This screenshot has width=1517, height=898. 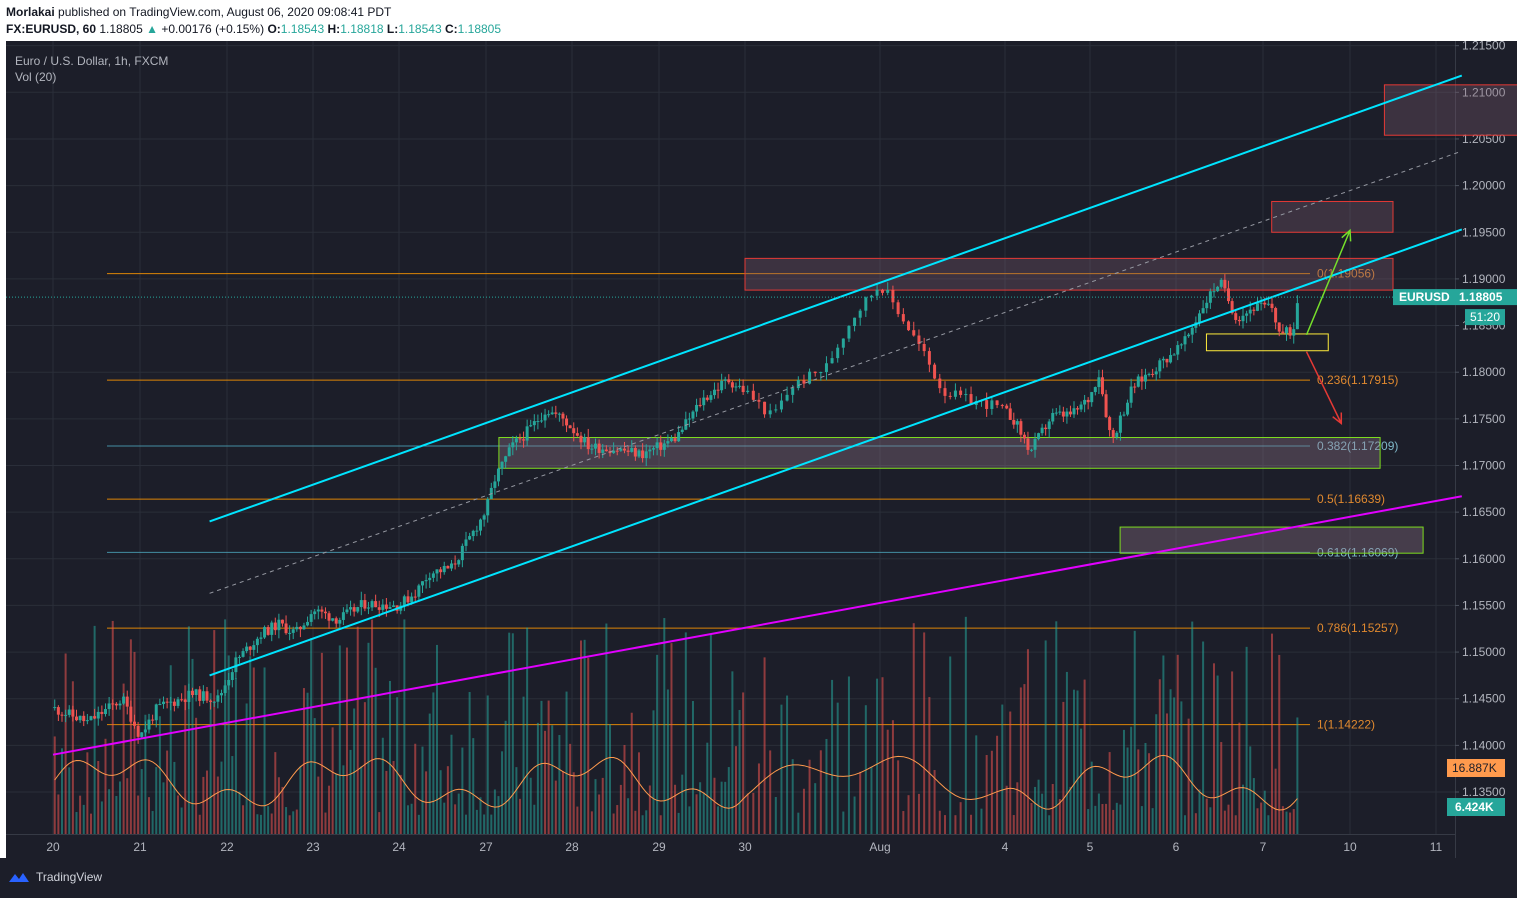 I want to click on price-axis, so click(x=1486, y=449).